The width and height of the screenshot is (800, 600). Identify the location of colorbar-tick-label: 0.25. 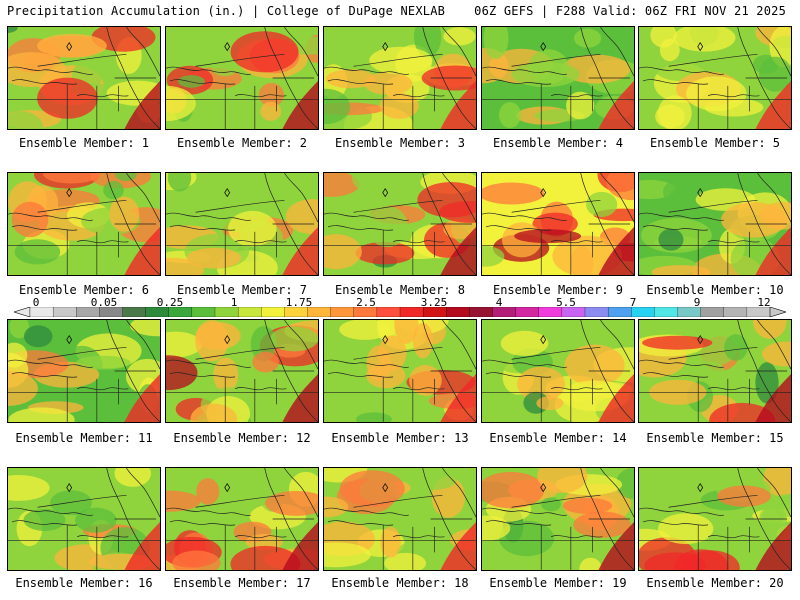
(170, 302).